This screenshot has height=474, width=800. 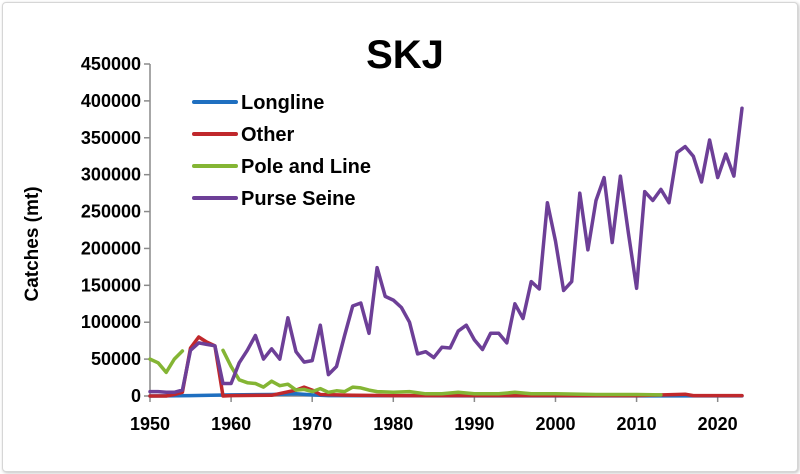 I want to click on y-tick-label: 450000, so click(x=111, y=64).